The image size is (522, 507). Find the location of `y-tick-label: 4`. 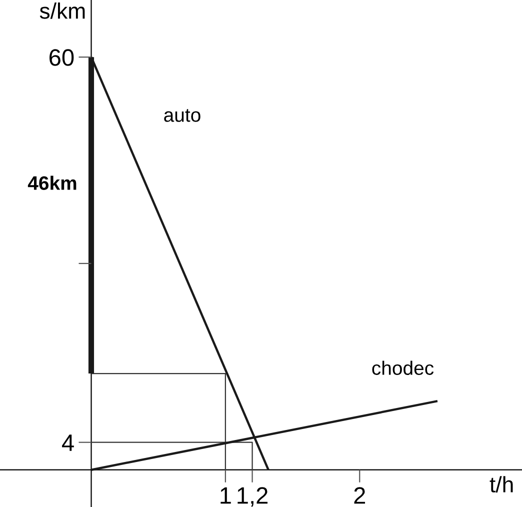

y-tick-label: 4 is located at coordinates (68, 442).